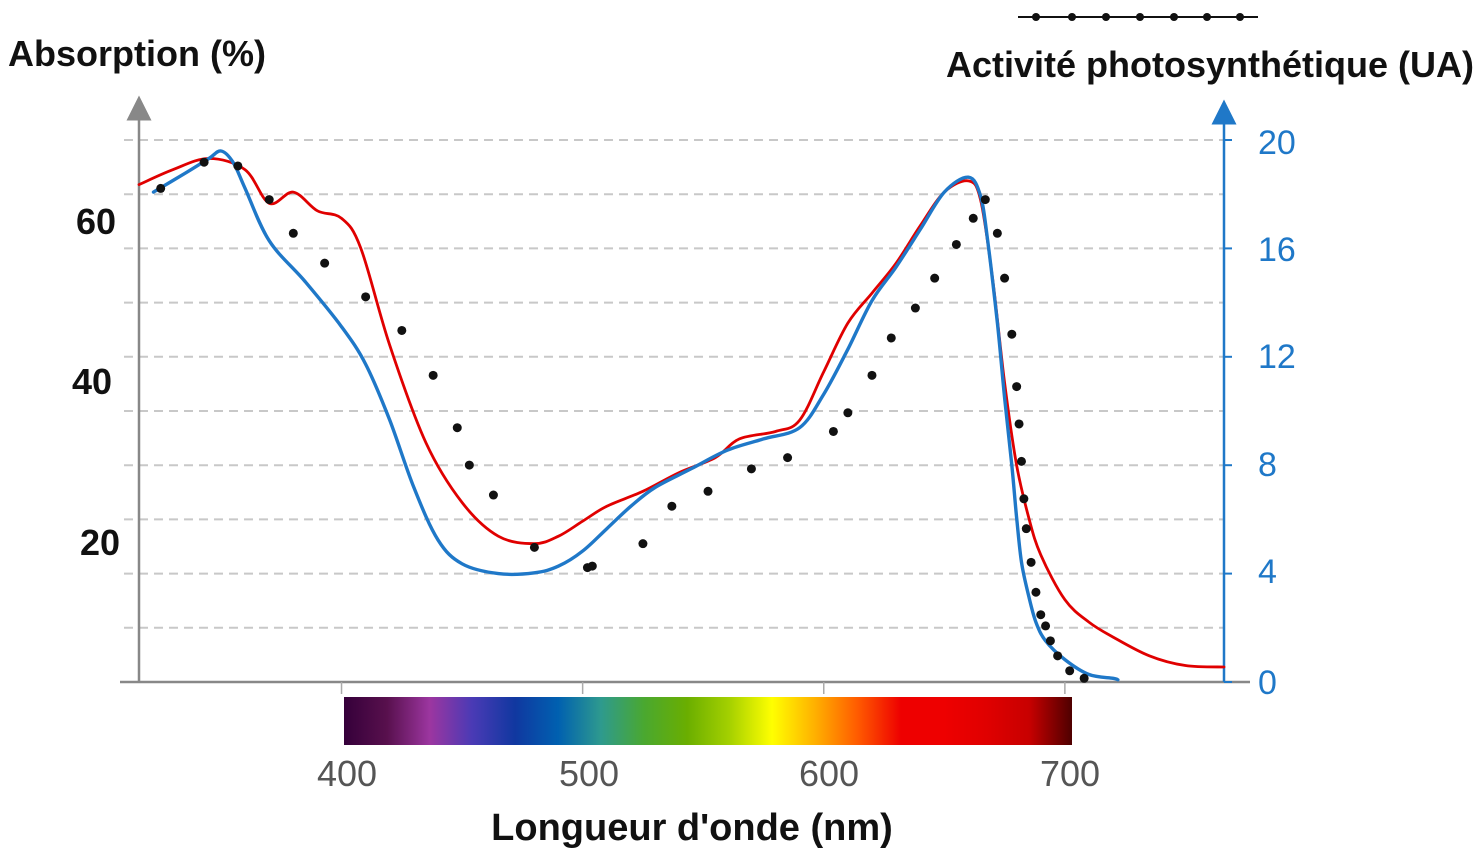 The width and height of the screenshot is (1478, 854). Describe the element at coordinates (1070, 773) in the screenshot. I see `x-tick-label-700: 700` at that location.